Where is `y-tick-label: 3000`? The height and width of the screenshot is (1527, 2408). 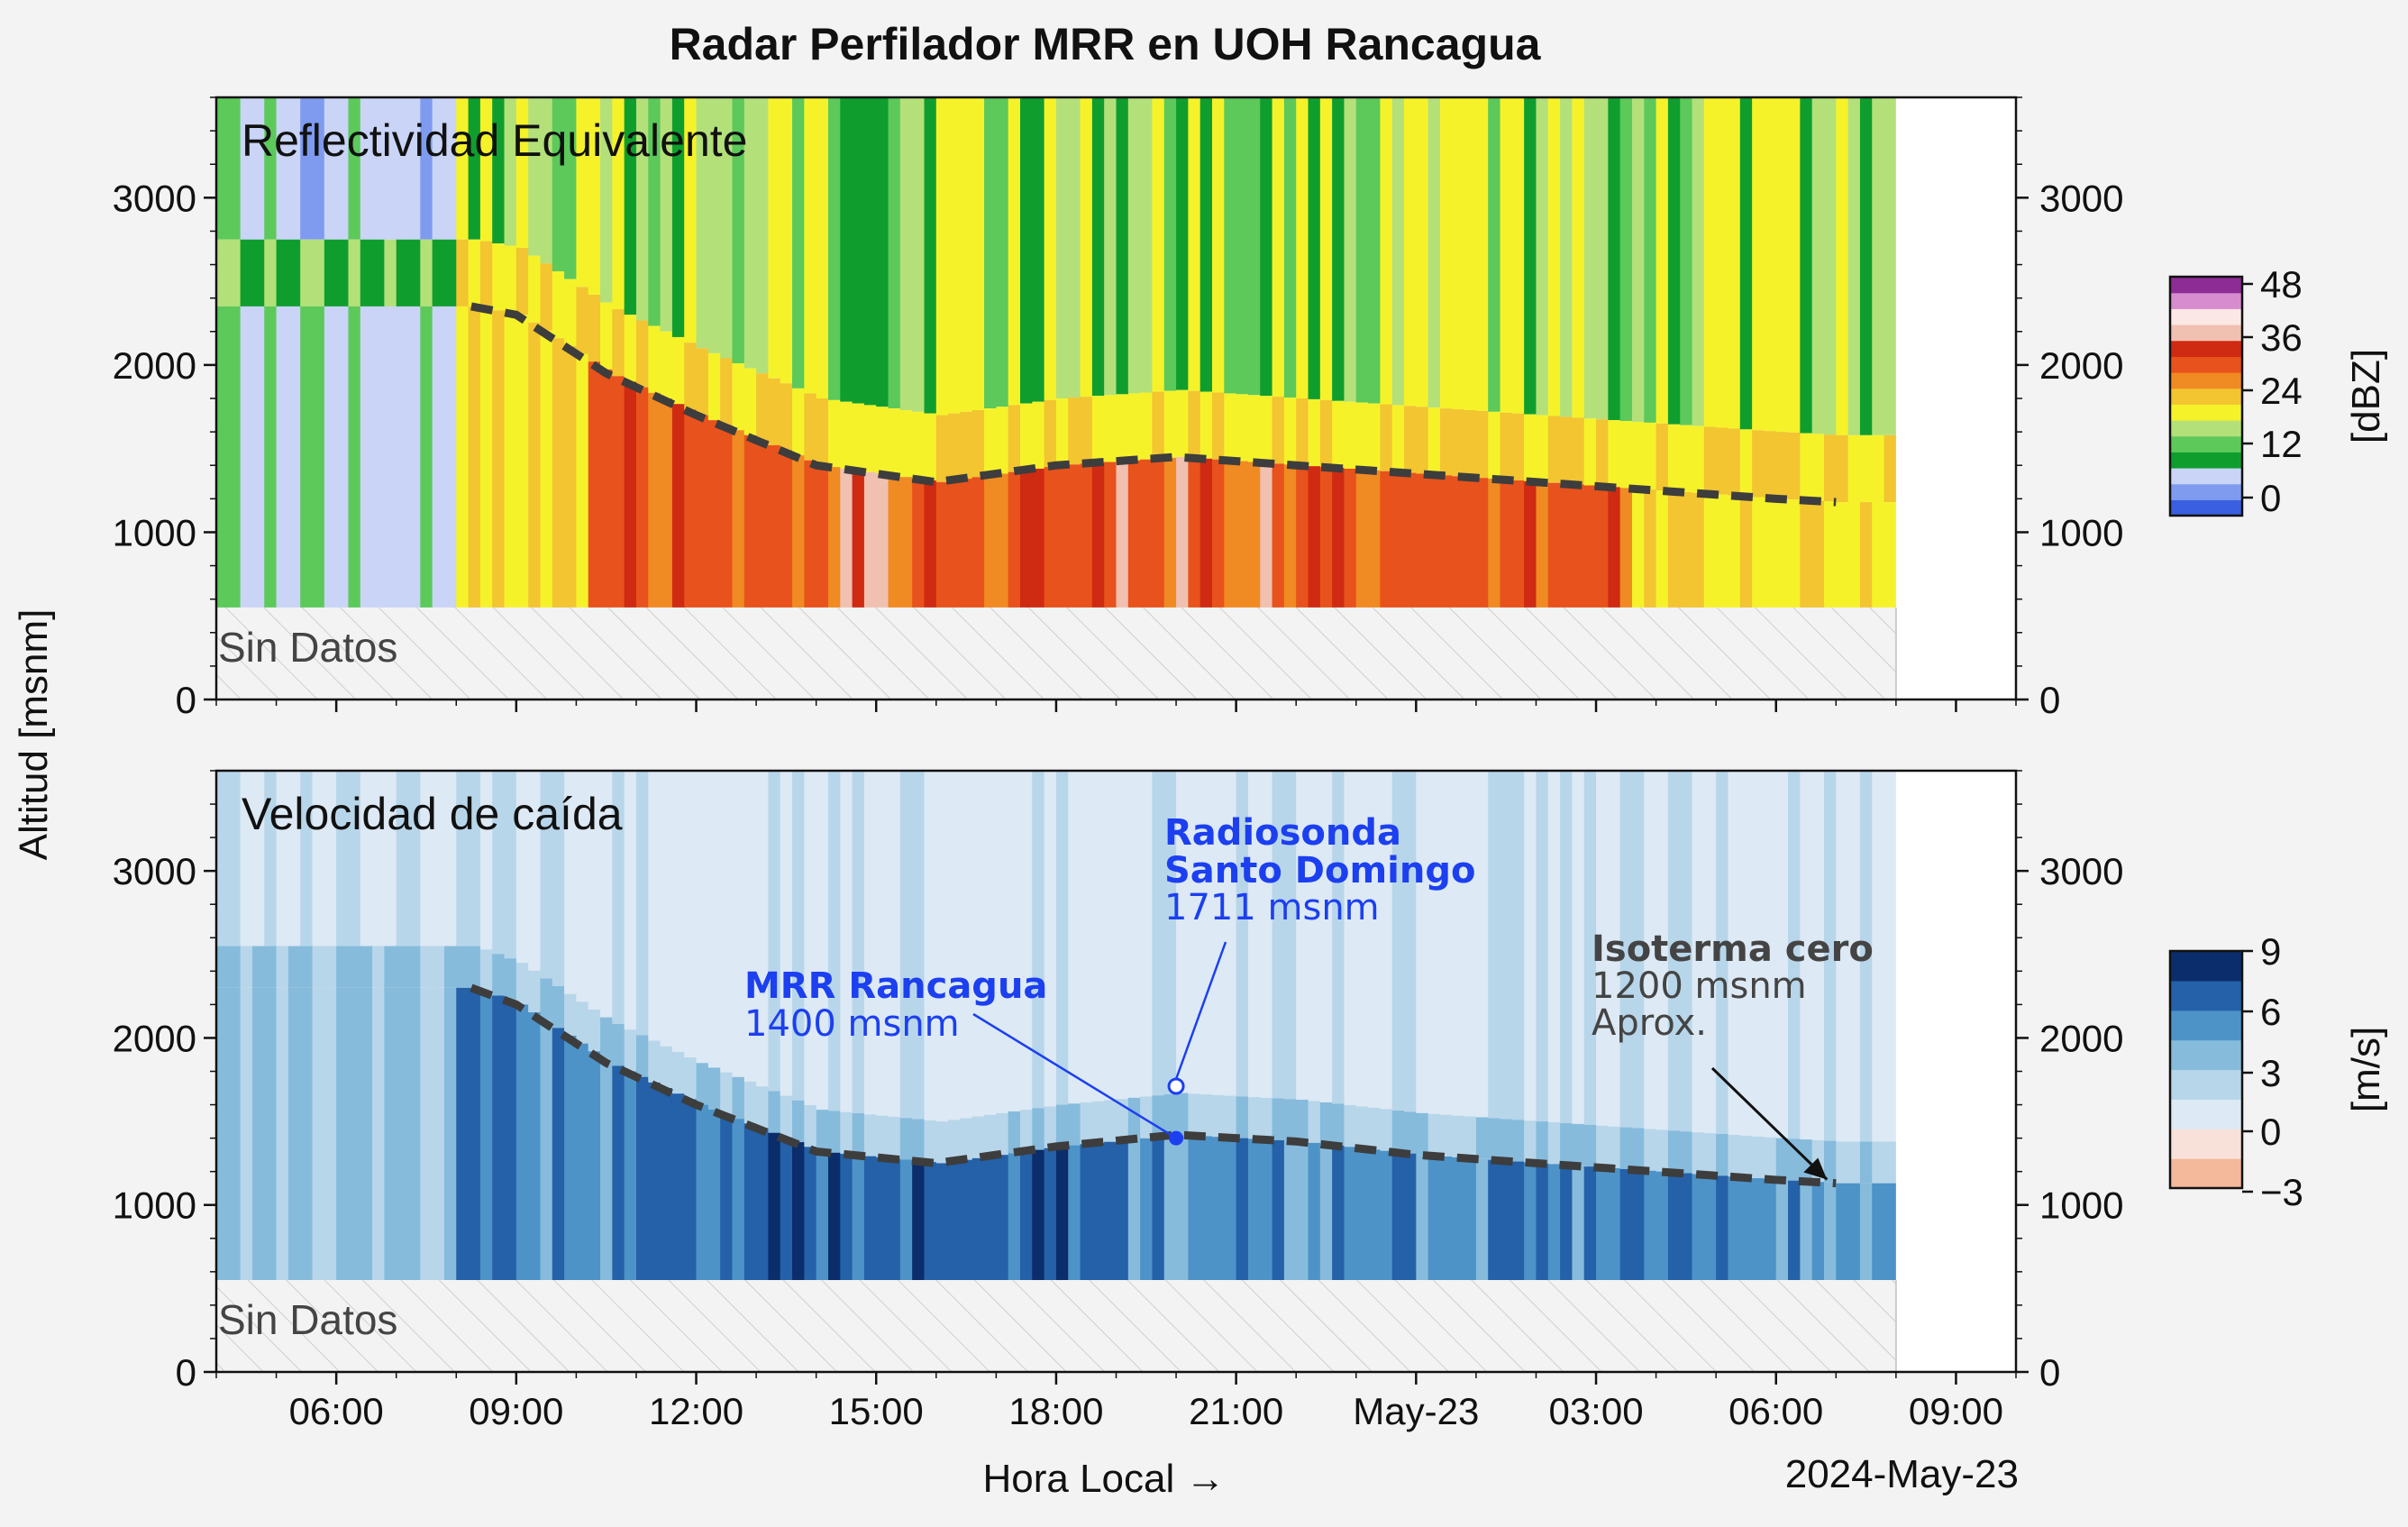
y-tick-label: 3000 is located at coordinates (154, 871).